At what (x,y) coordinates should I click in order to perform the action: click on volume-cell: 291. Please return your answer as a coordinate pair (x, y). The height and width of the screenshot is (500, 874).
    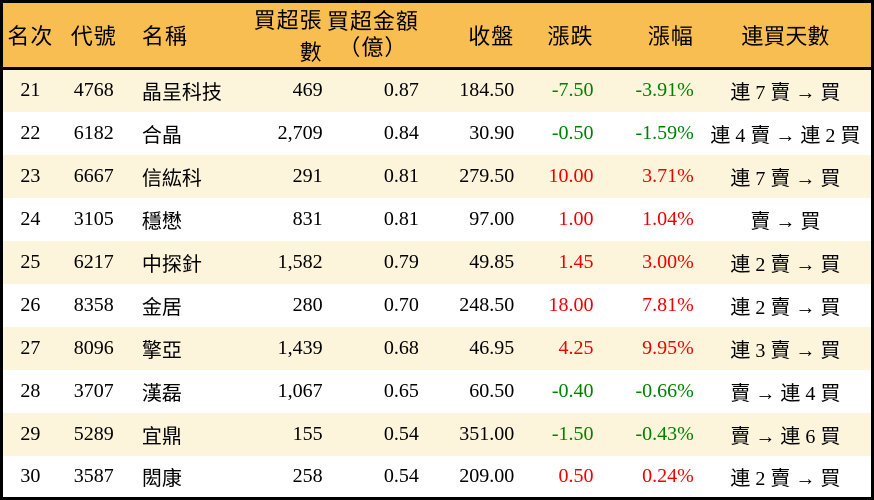
    Looking at the image, I should click on (307, 175).